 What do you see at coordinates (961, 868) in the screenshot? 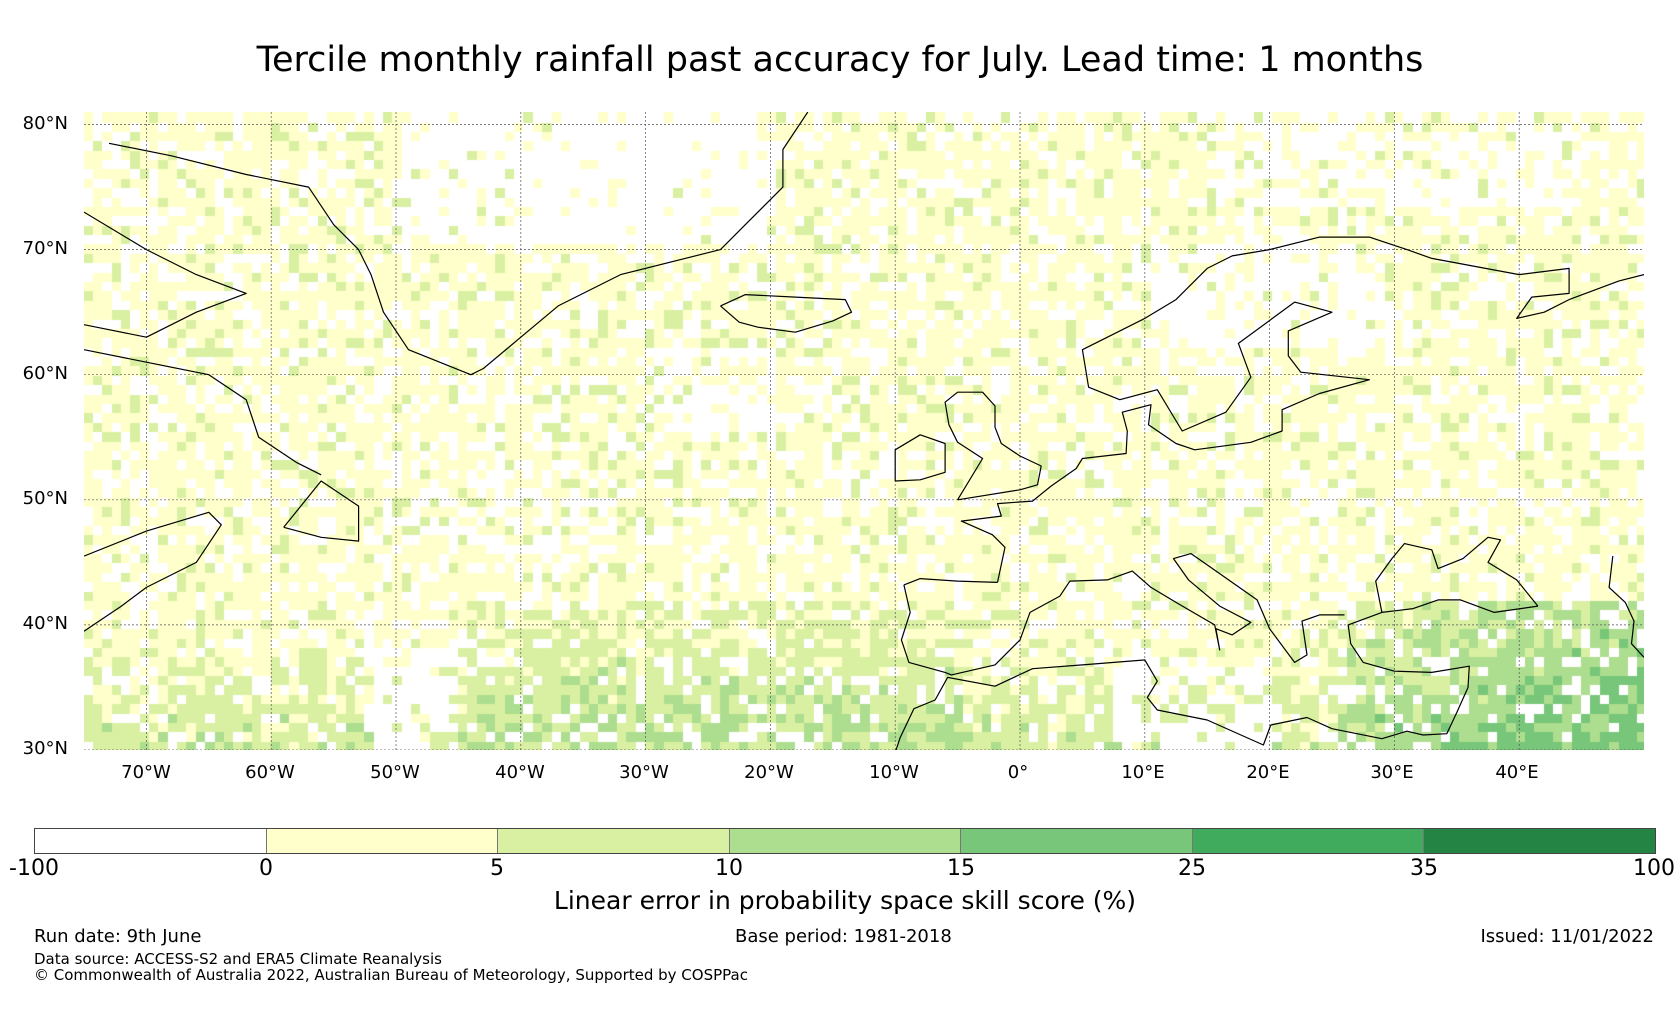
I see `colorbar-tick-15: 15` at bounding box center [961, 868].